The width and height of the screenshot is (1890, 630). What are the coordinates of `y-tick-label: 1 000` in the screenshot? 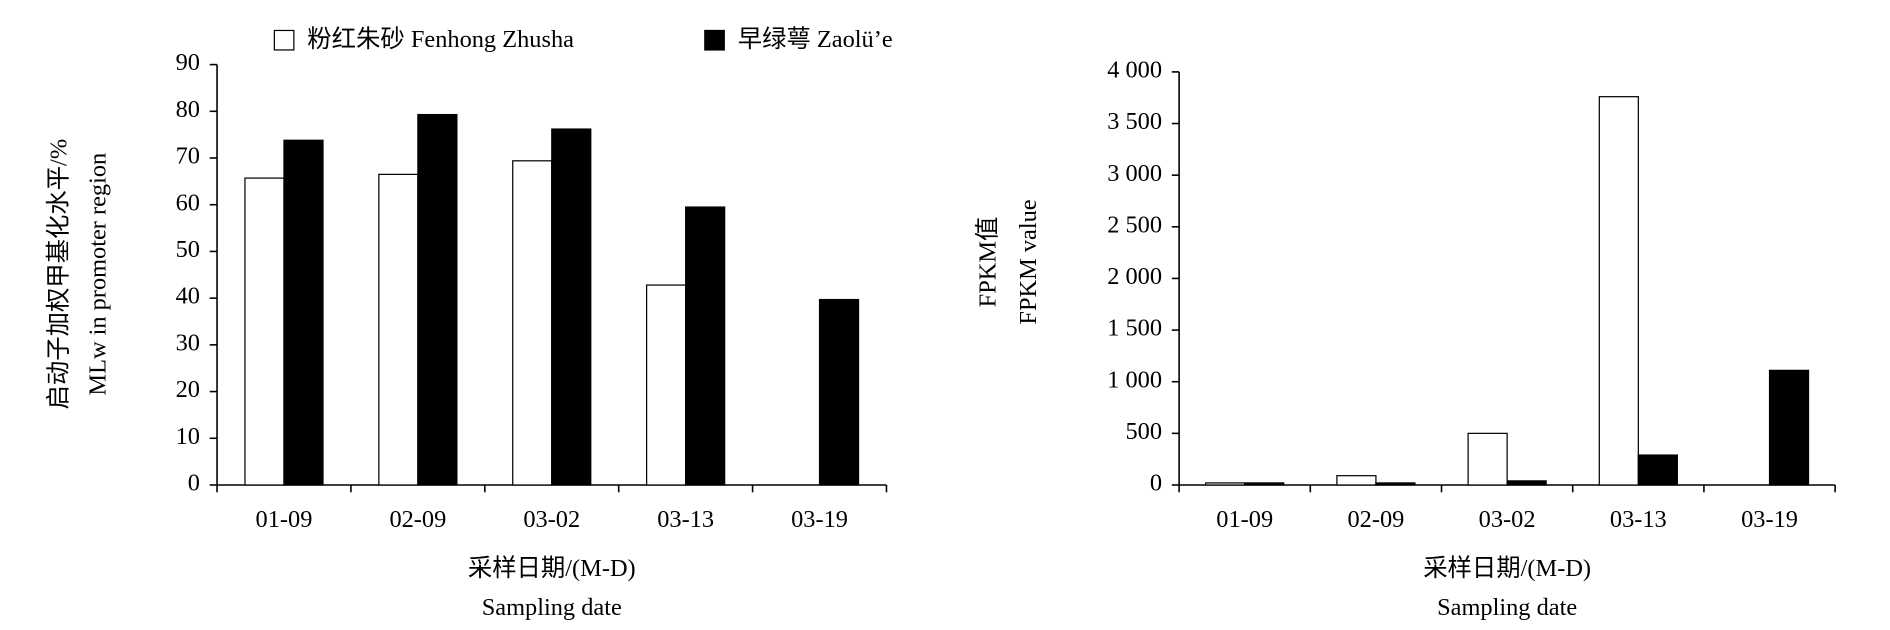 It's located at (1134, 379).